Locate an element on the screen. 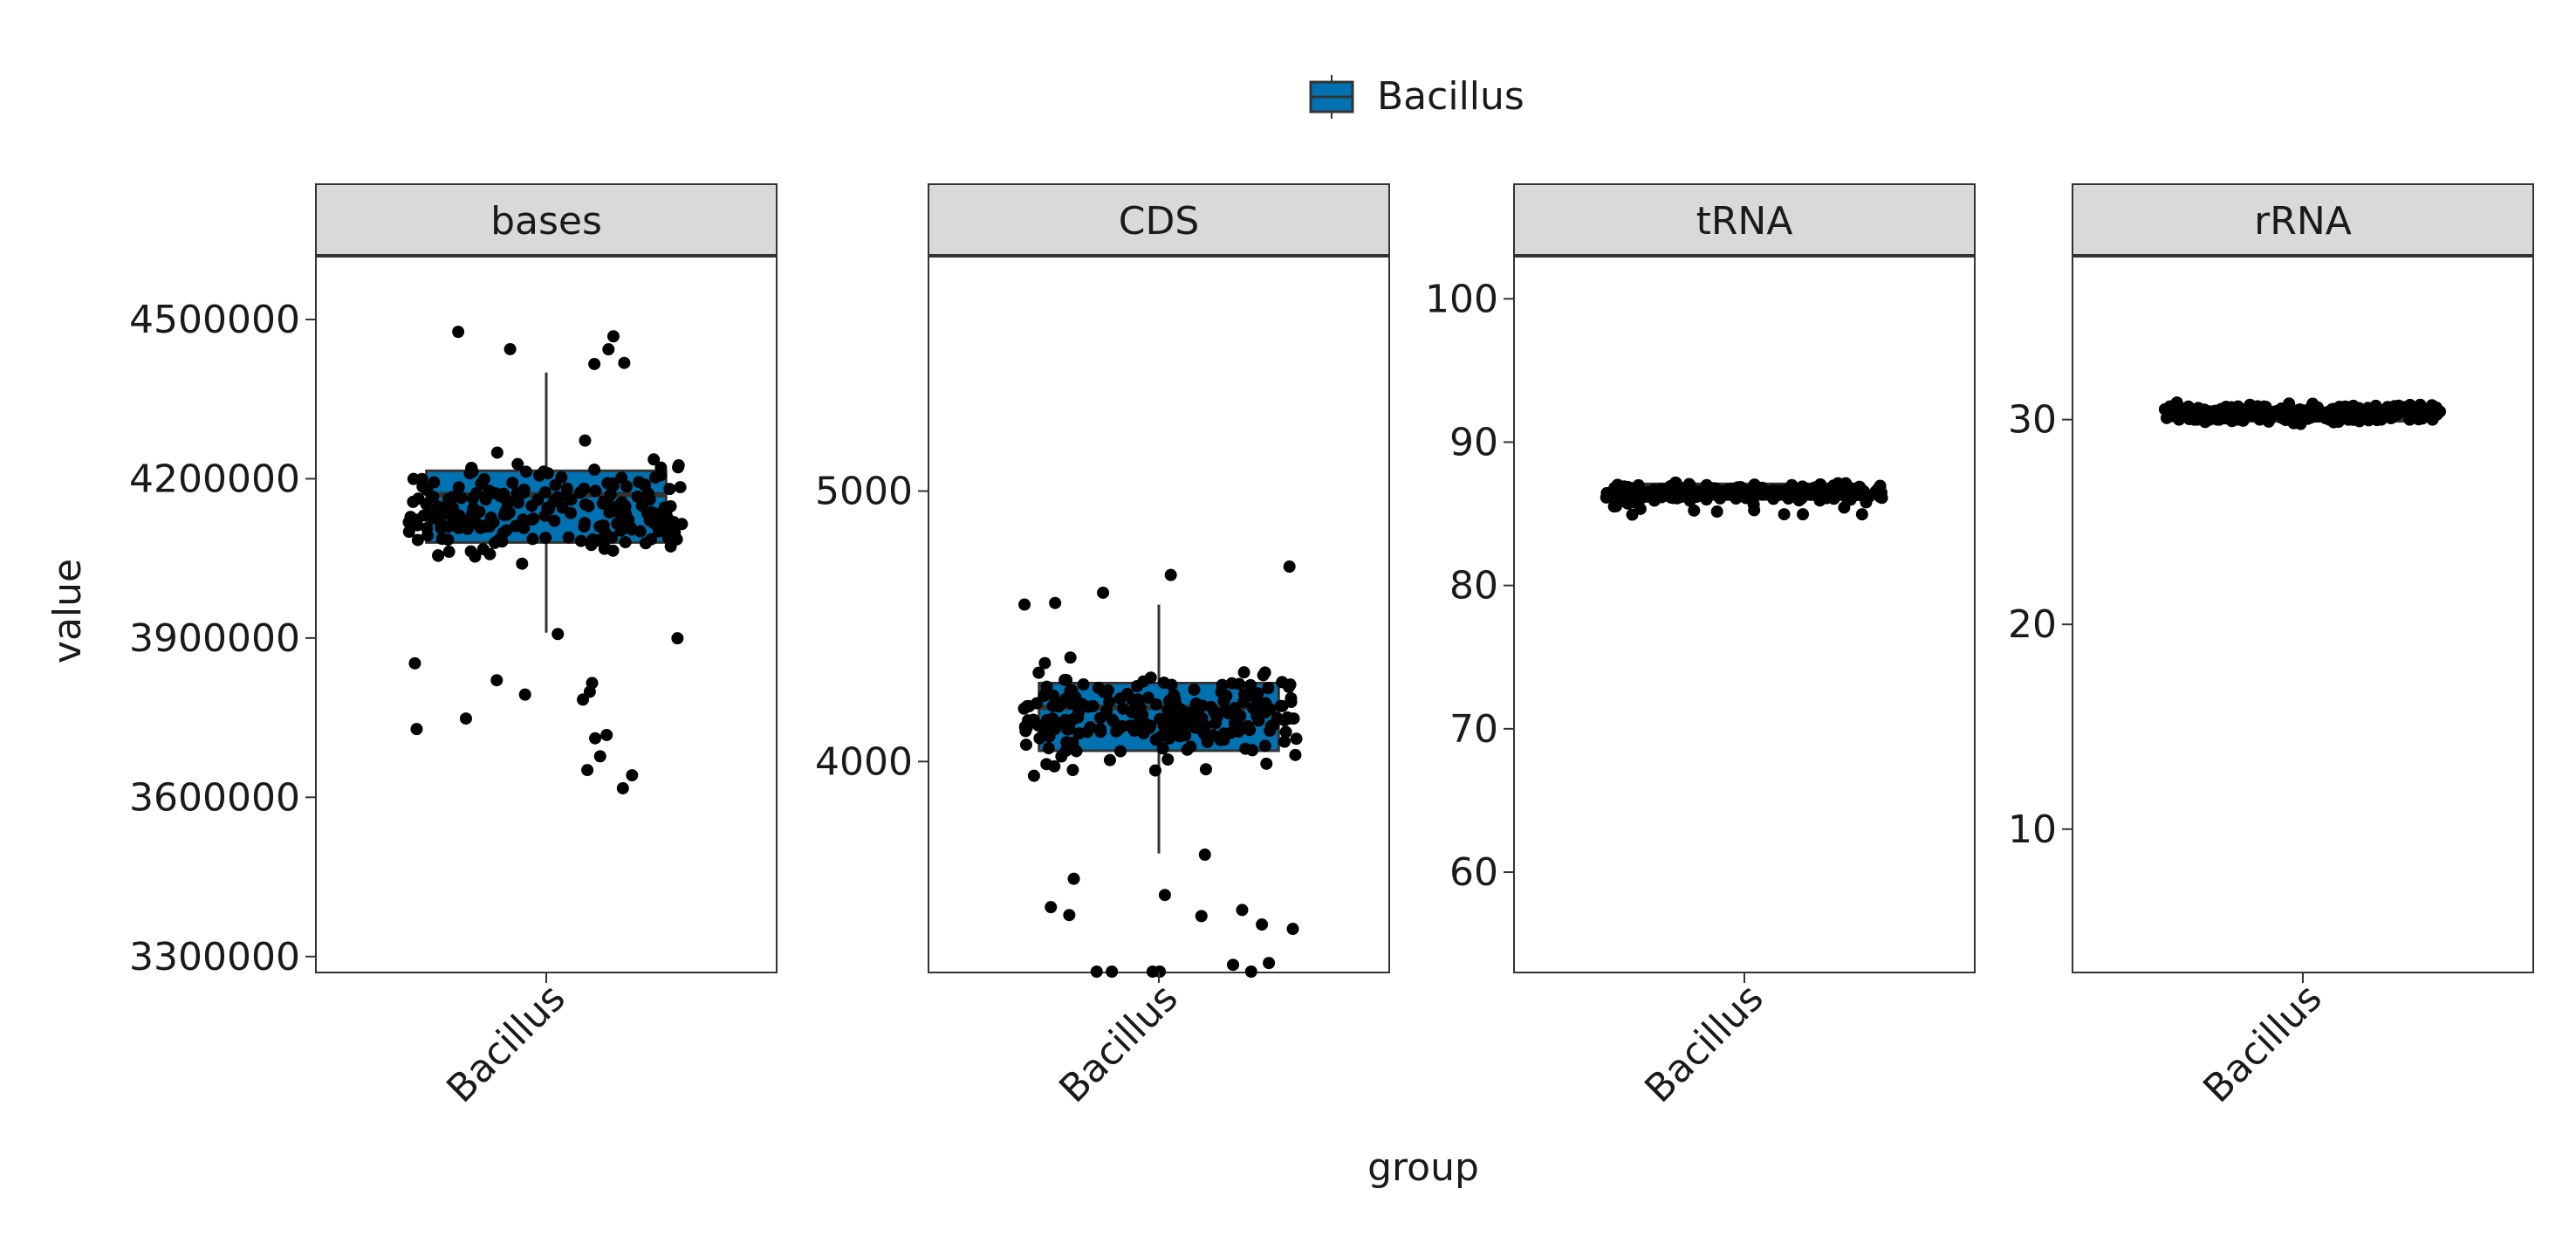 The width and height of the screenshot is (2576, 1237). y-axis-title: value is located at coordinates (67, 611).